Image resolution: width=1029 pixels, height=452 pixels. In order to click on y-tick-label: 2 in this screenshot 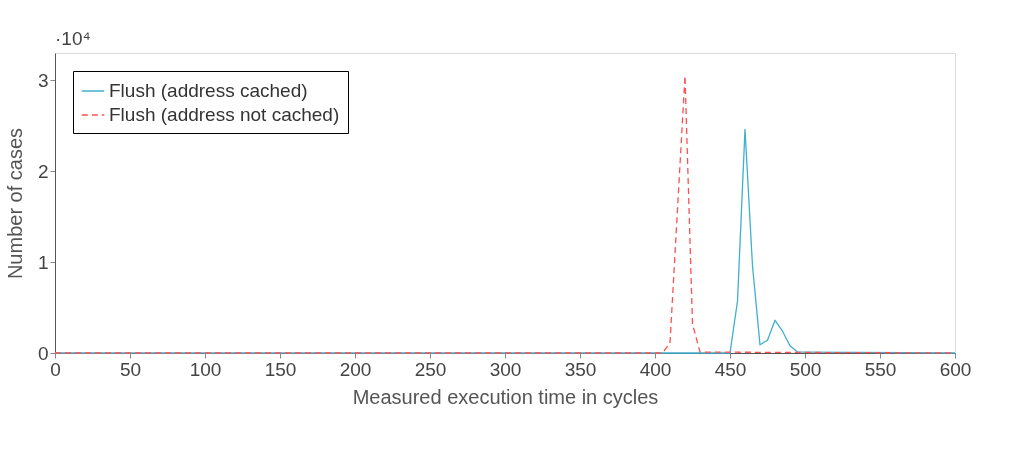, I will do `click(43, 171)`.